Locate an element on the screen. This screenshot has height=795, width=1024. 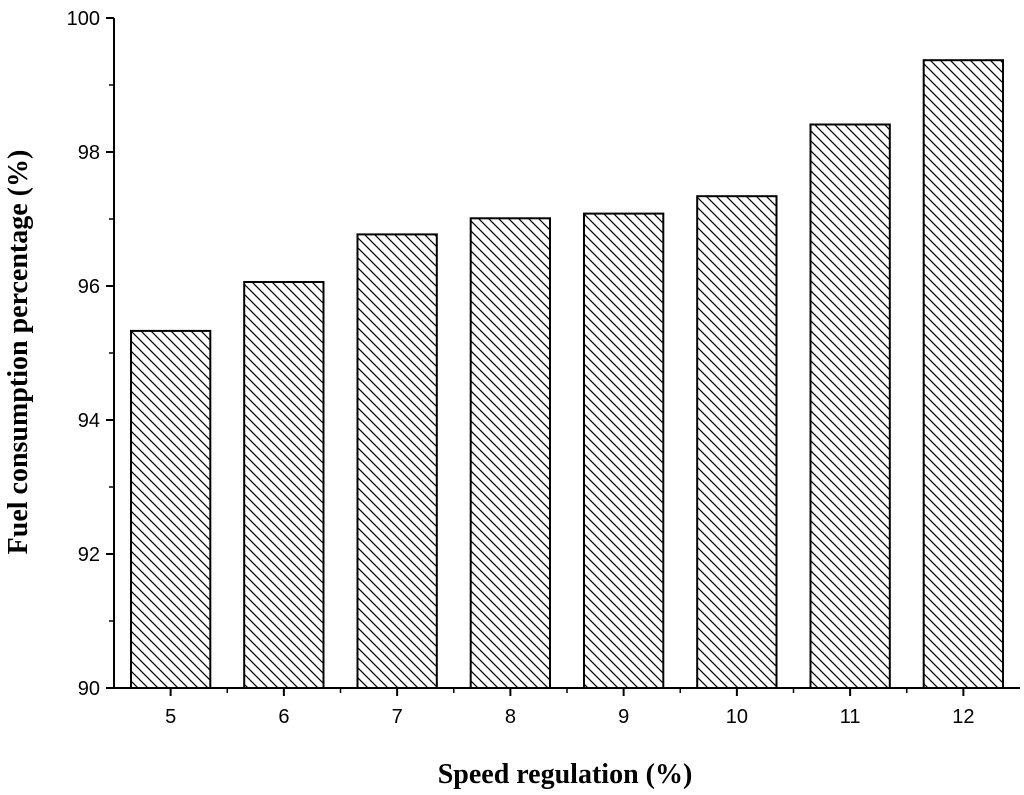
x-tick-label: 11 is located at coordinates (850, 717).